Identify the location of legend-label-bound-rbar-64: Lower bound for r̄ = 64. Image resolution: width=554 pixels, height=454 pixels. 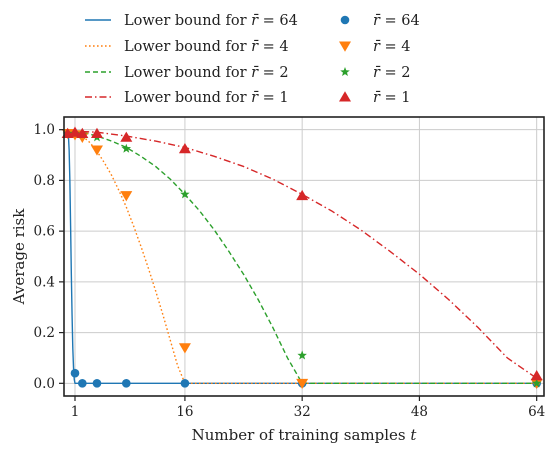
(211, 21).